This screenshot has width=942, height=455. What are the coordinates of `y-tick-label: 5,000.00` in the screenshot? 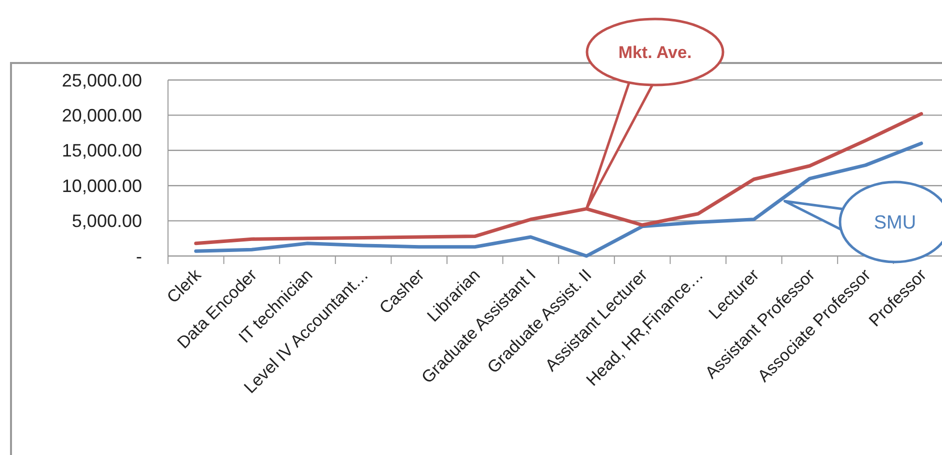 It's located at (107, 221).